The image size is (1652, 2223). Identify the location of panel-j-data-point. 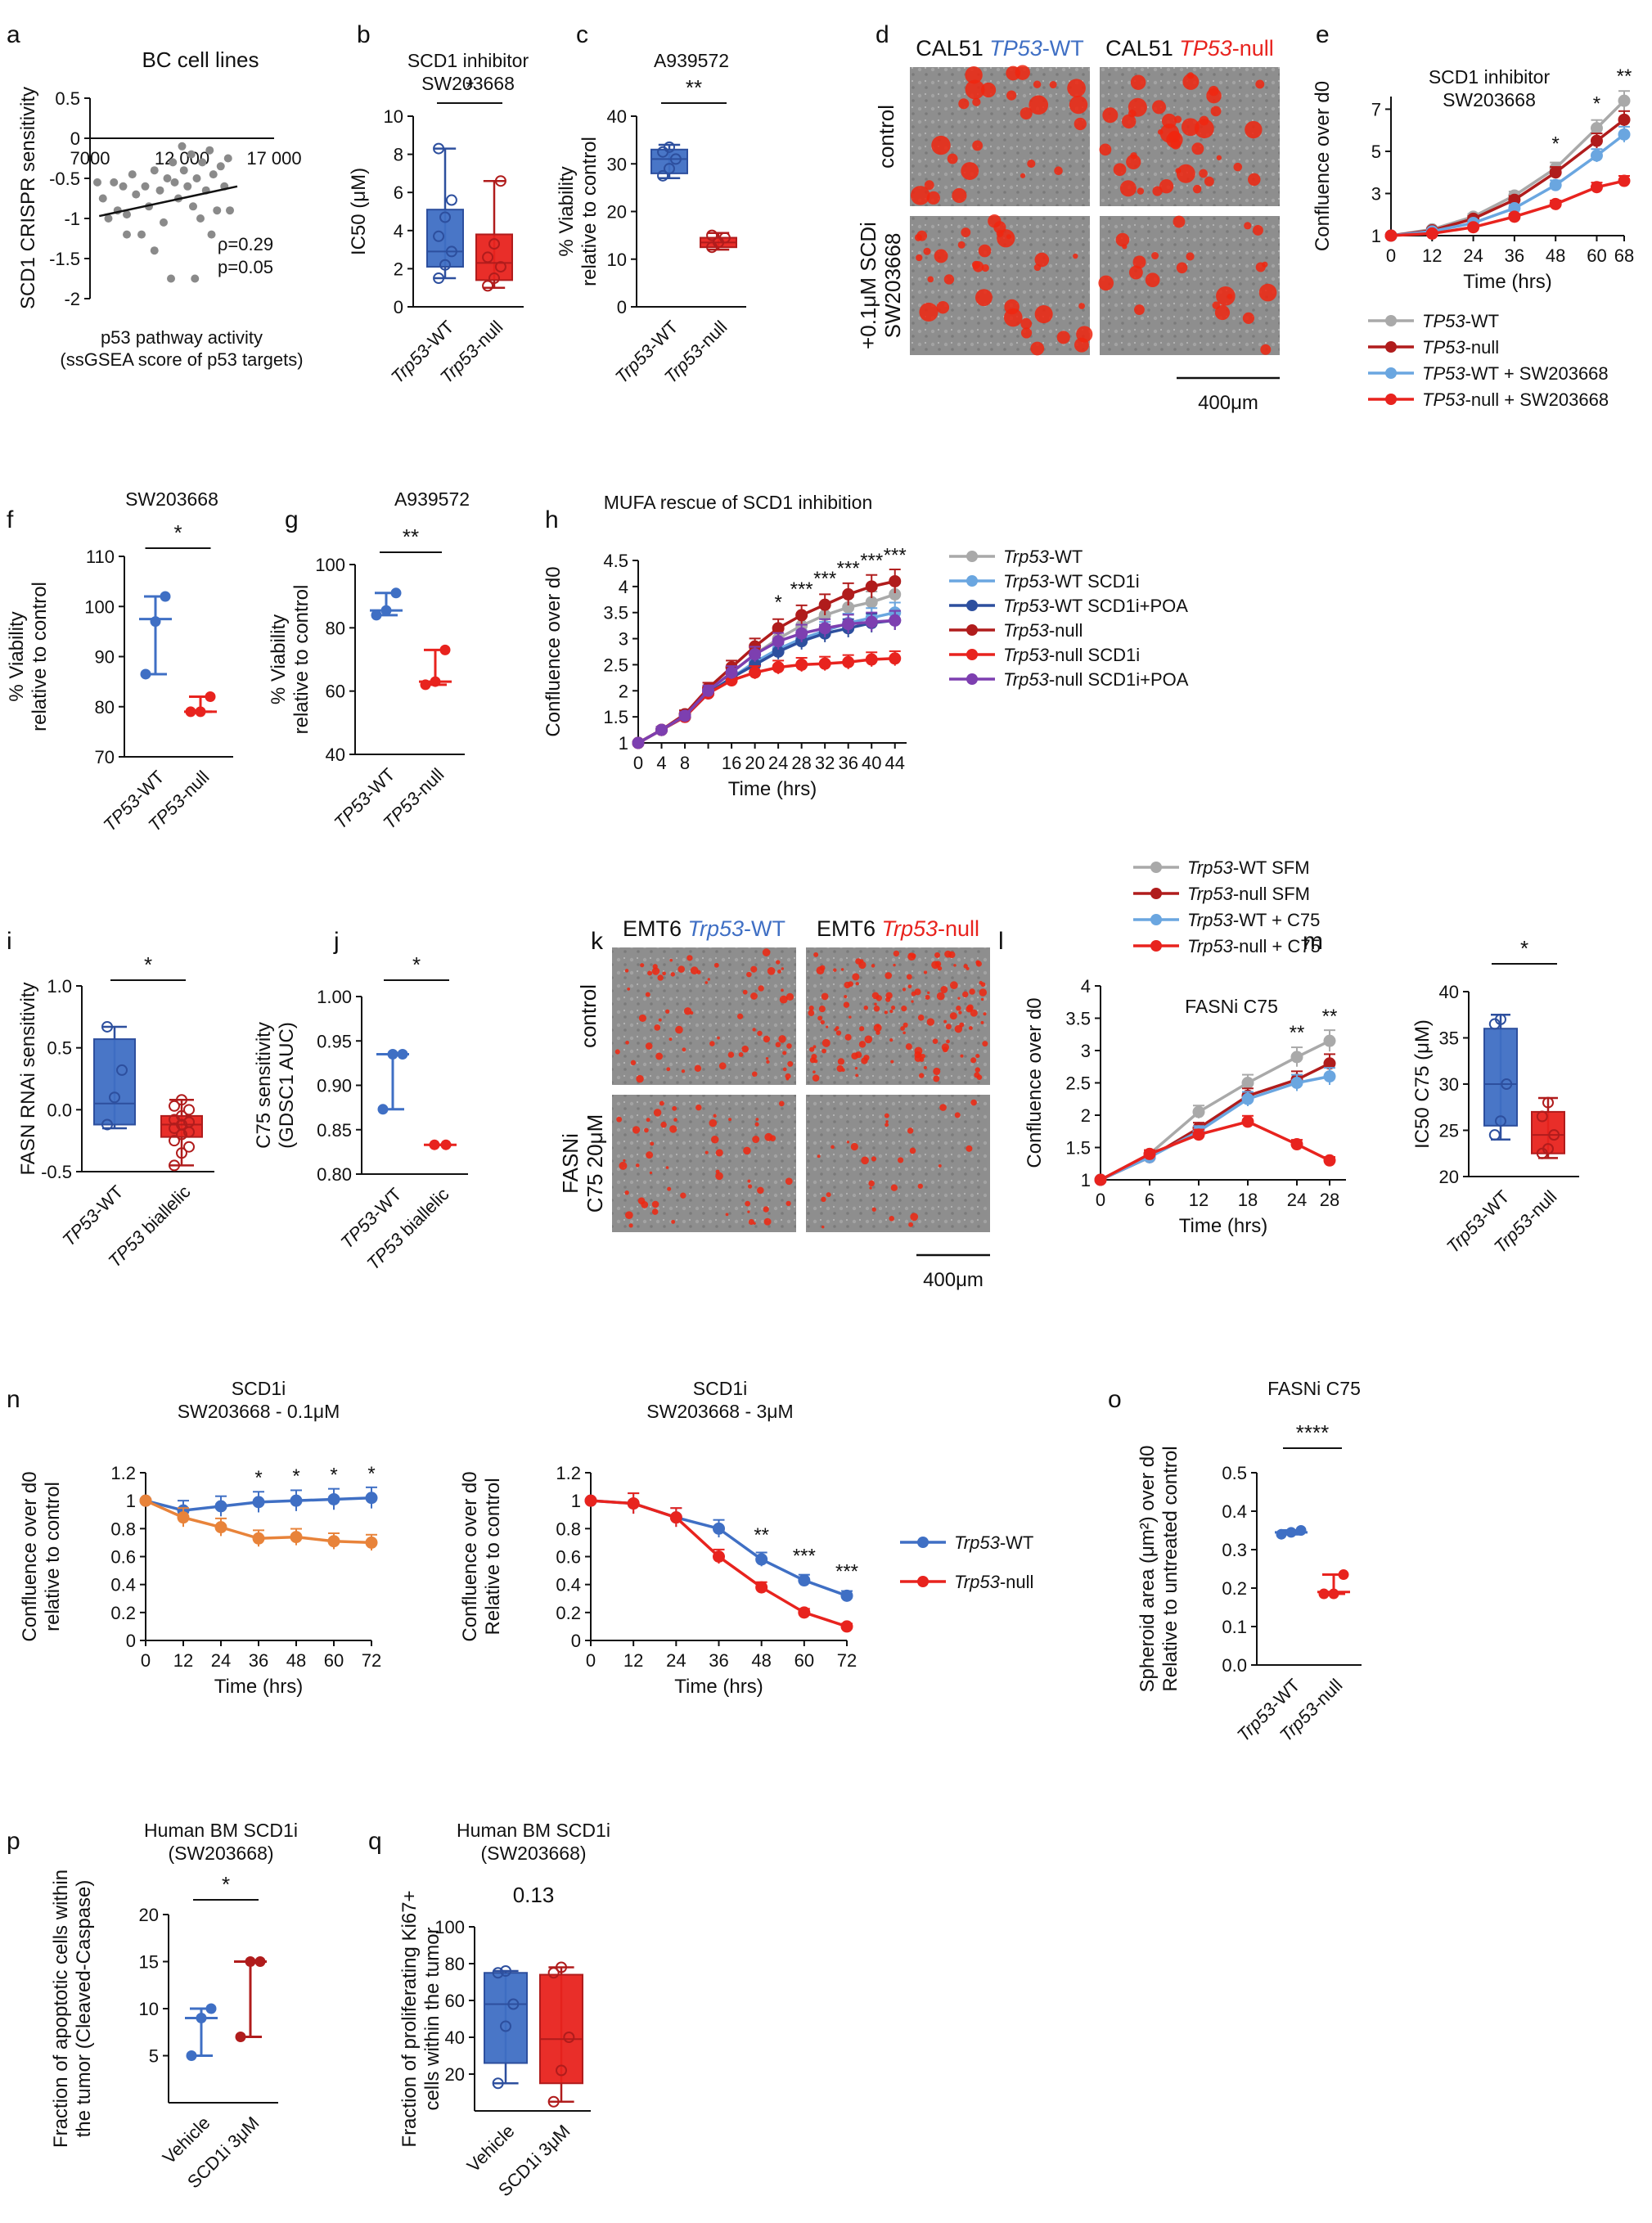
(435, 1145).